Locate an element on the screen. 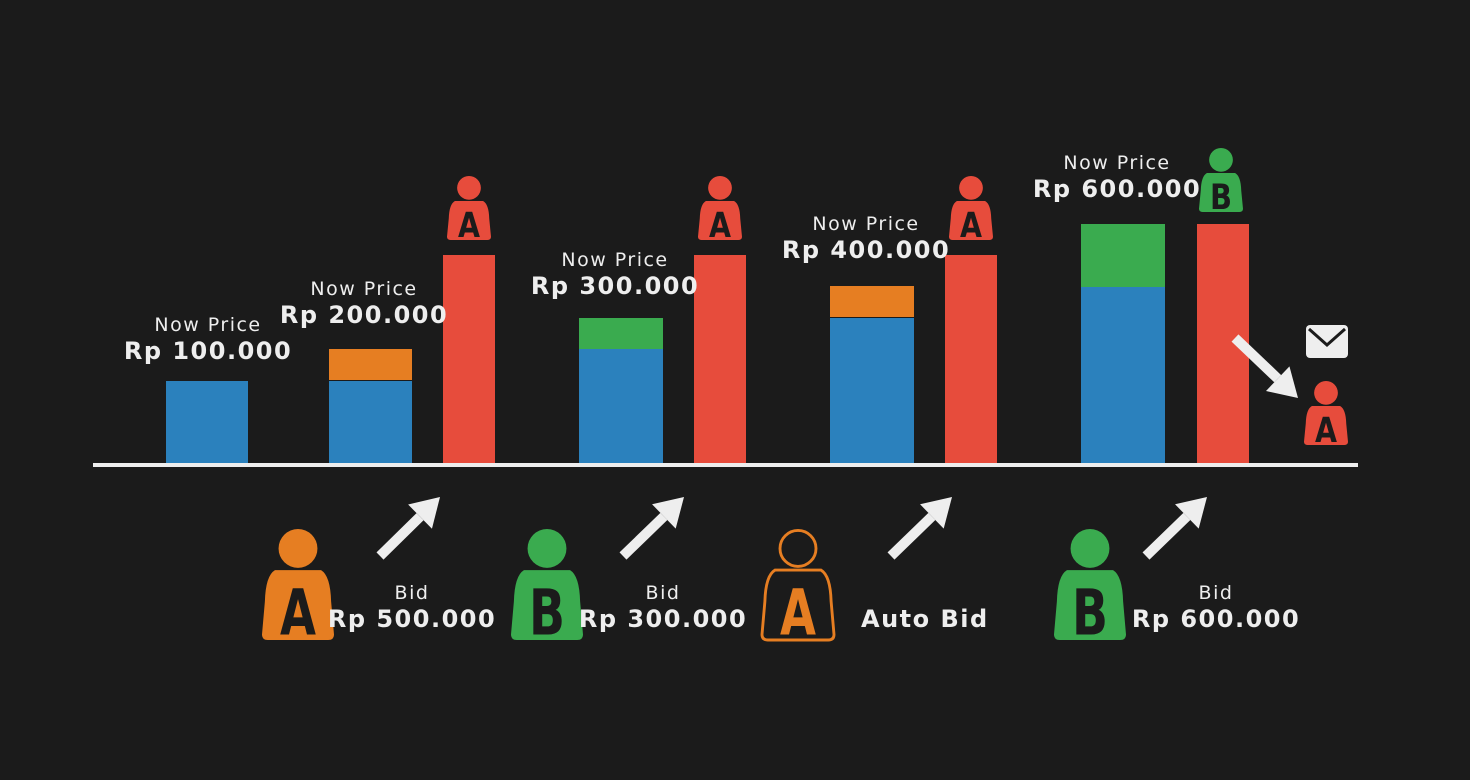 The width and height of the screenshot is (1470, 780). now-price-5: Now Price Rp 600.000 is located at coordinates (1117, 178).